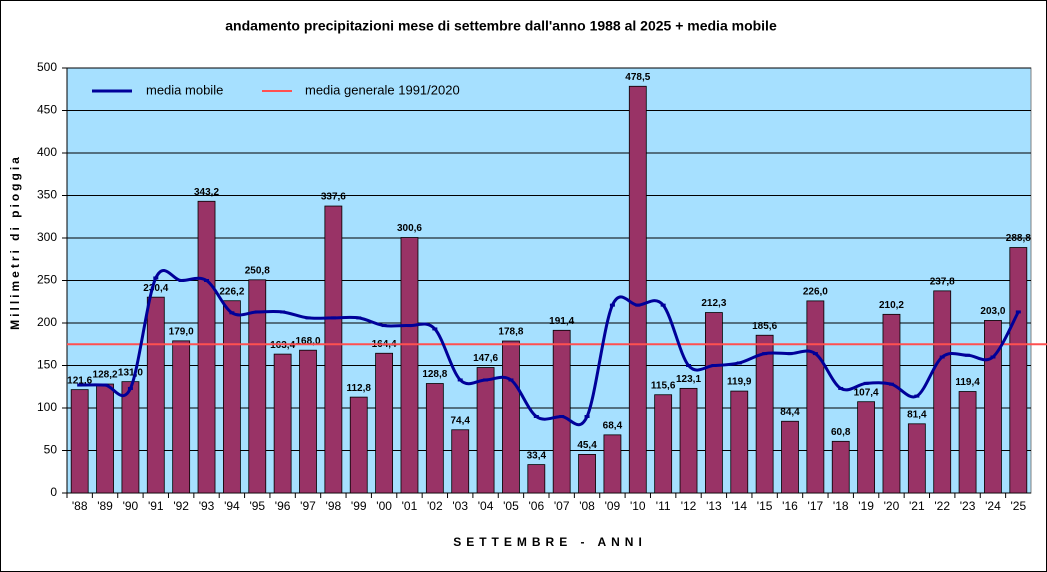 The height and width of the screenshot is (572, 1047). Describe the element at coordinates (891, 305) in the screenshot. I see `value-label: 210,2` at that location.